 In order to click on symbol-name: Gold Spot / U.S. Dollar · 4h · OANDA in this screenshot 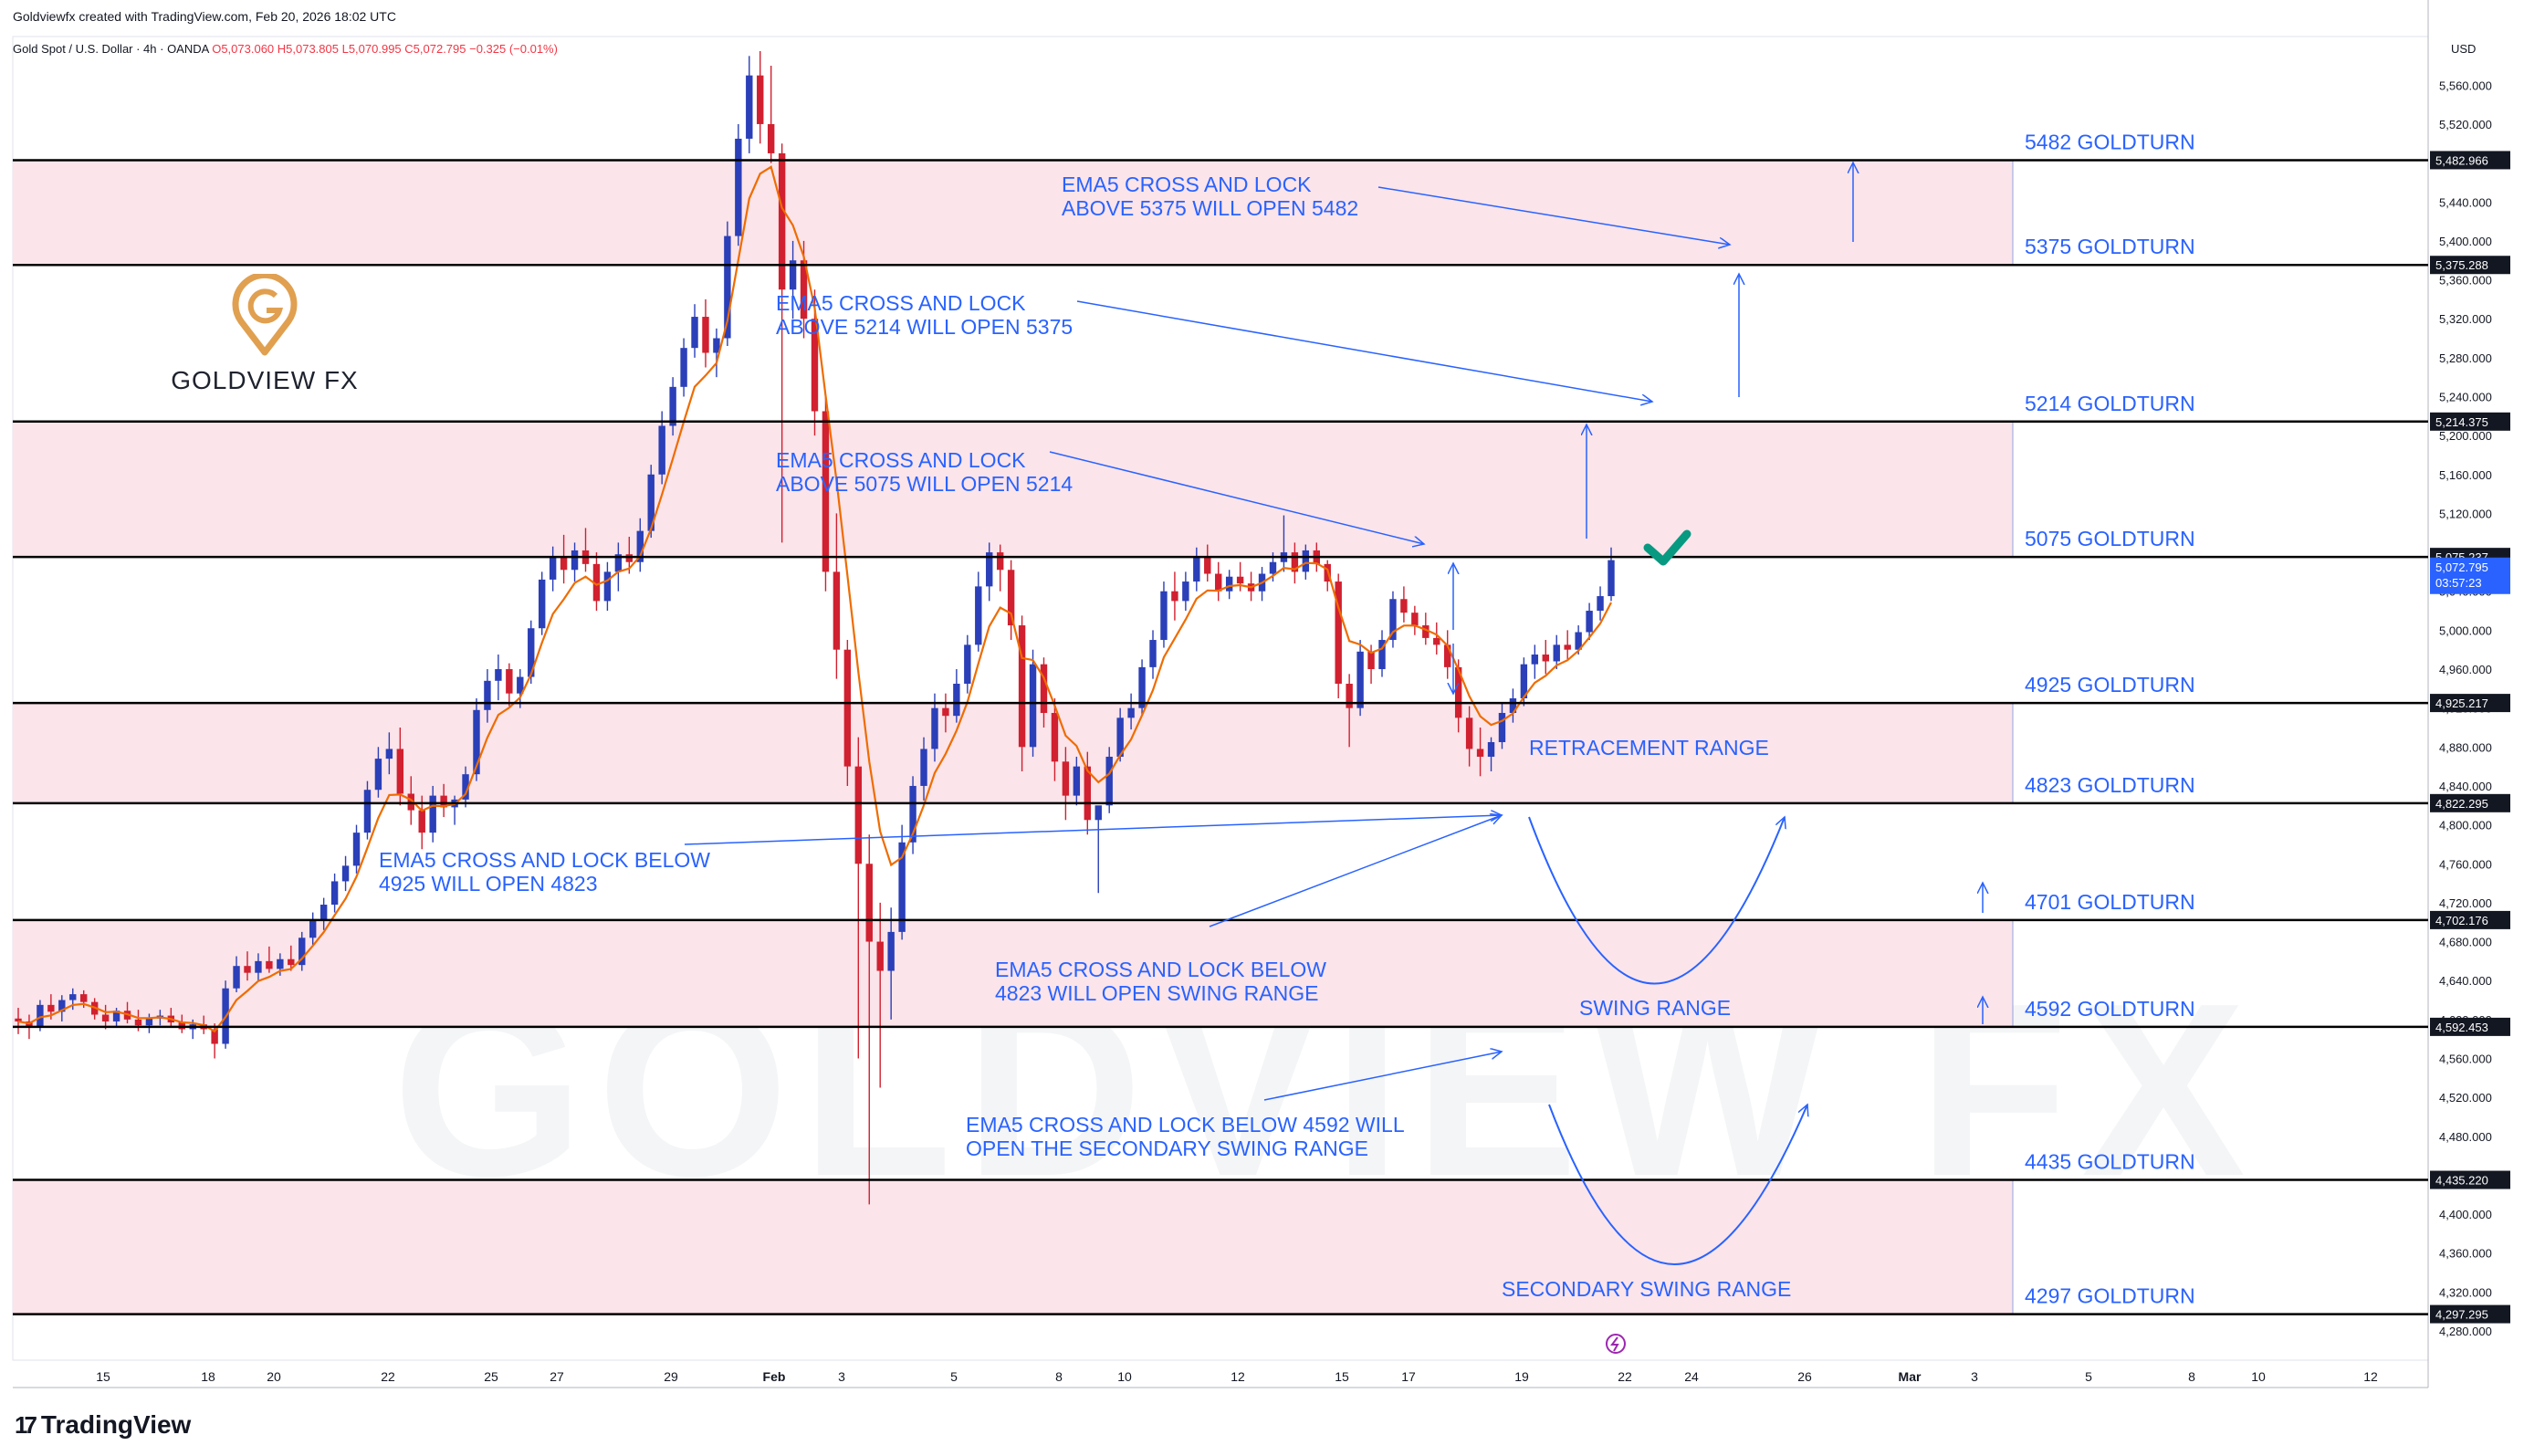, I will do `click(111, 49)`.